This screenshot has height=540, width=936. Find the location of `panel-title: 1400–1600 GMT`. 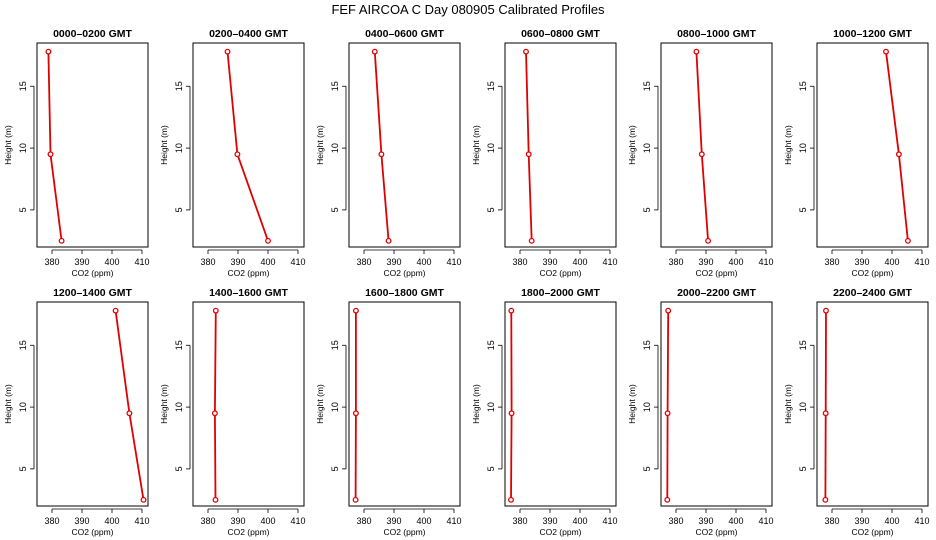

panel-title: 1400–1600 GMT is located at coordinates (248, 293).